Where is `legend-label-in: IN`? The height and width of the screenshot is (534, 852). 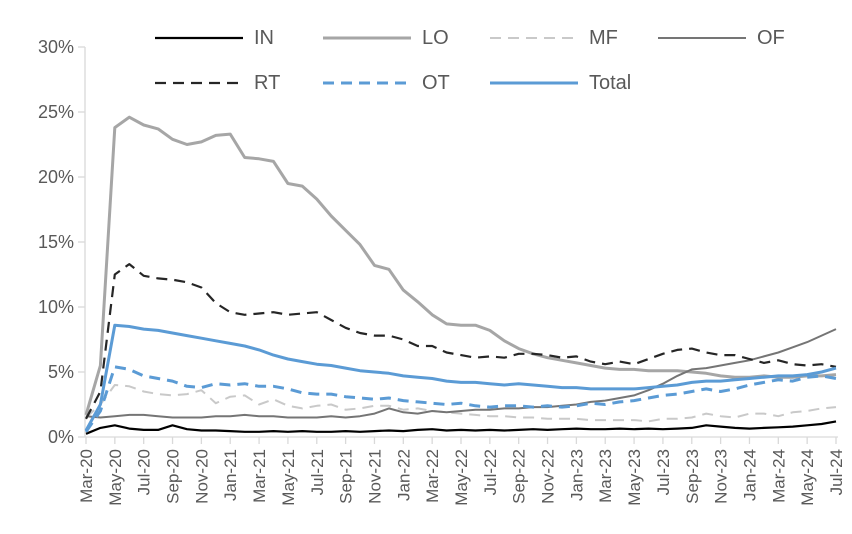
legend-label-in: IN is located at coordinates (264, 38).